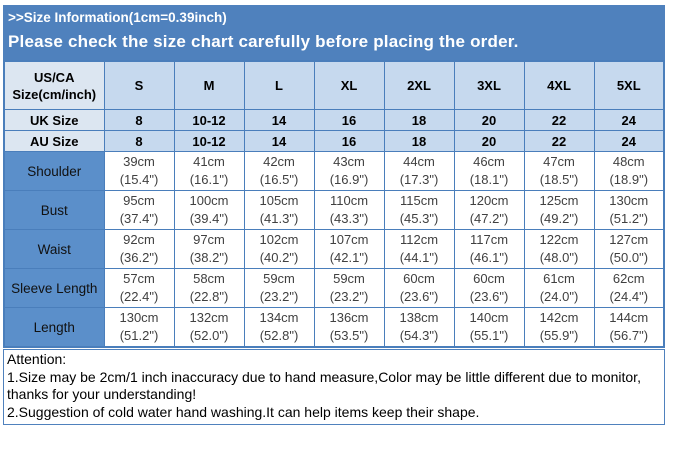  What do you see at coordinates (419, 239) in the screenshot?
I see `measurement-cm: 112cm` at bounding box center [419, 239].